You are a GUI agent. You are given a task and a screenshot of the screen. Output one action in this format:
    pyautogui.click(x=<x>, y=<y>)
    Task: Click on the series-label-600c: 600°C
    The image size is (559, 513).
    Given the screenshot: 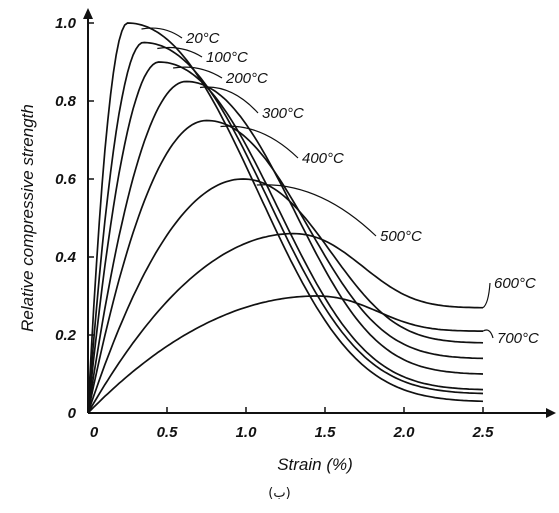 What is the action you would take?
    pyautogui.click(x=515, y=283)
    